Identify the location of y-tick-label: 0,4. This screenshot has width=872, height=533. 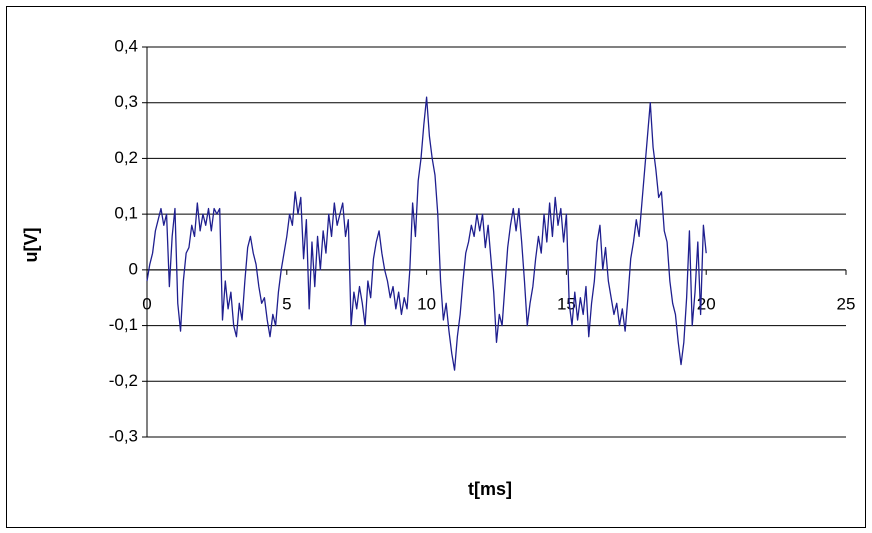
(126, 45).